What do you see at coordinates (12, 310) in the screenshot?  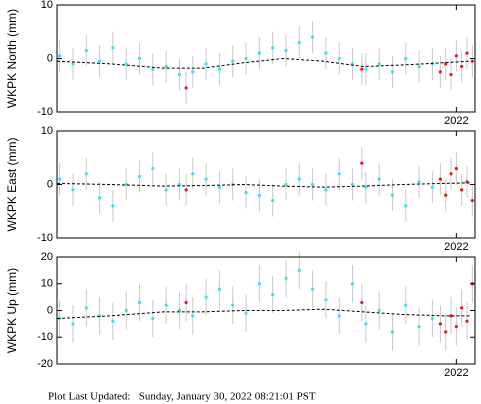 I see `y-axis-label: WKPK Up (mm)` at bounding box center [12, 310].